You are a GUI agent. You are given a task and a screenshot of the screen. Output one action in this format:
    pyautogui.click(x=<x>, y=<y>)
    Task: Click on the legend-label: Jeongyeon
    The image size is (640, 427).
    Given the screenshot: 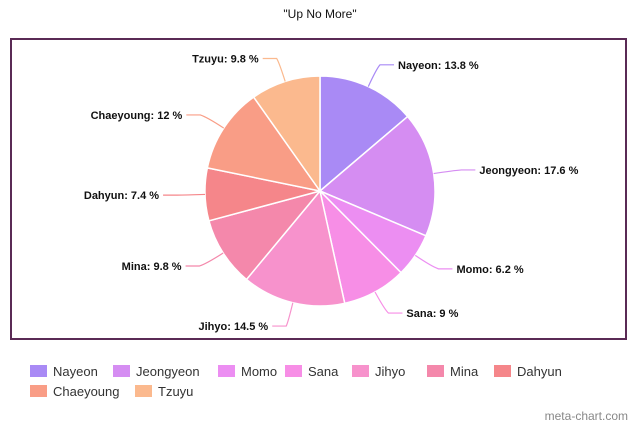 What is the action you would take?
    pyautogui.click(x=168, y=371)
    